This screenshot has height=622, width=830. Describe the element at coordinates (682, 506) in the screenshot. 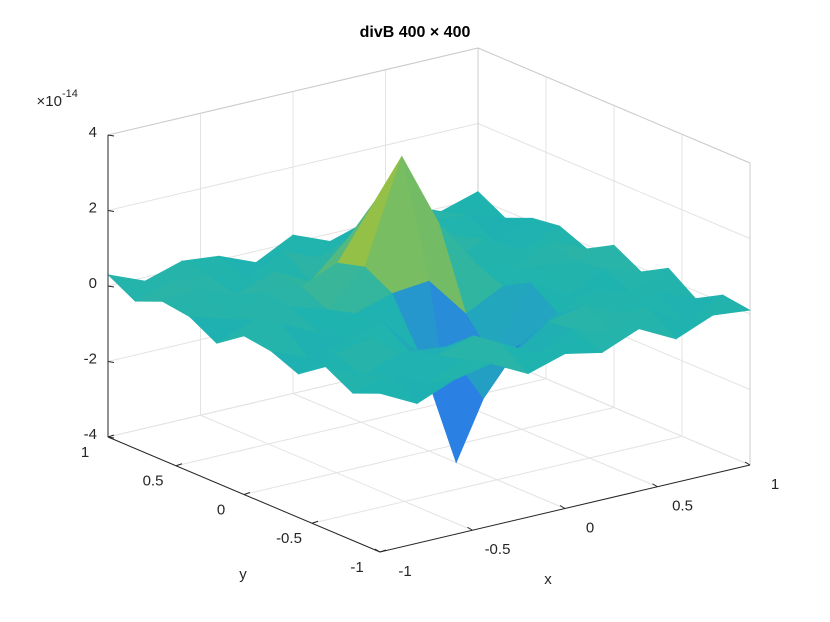

I see `x-tick-label: 0.5` at that location.